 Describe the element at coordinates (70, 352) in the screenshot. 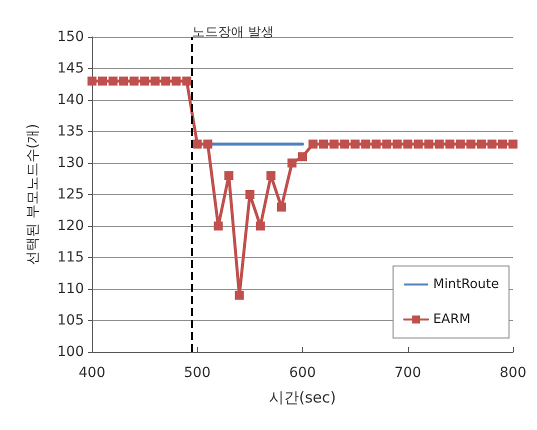

I see `y-tick-label: 100` at that location.